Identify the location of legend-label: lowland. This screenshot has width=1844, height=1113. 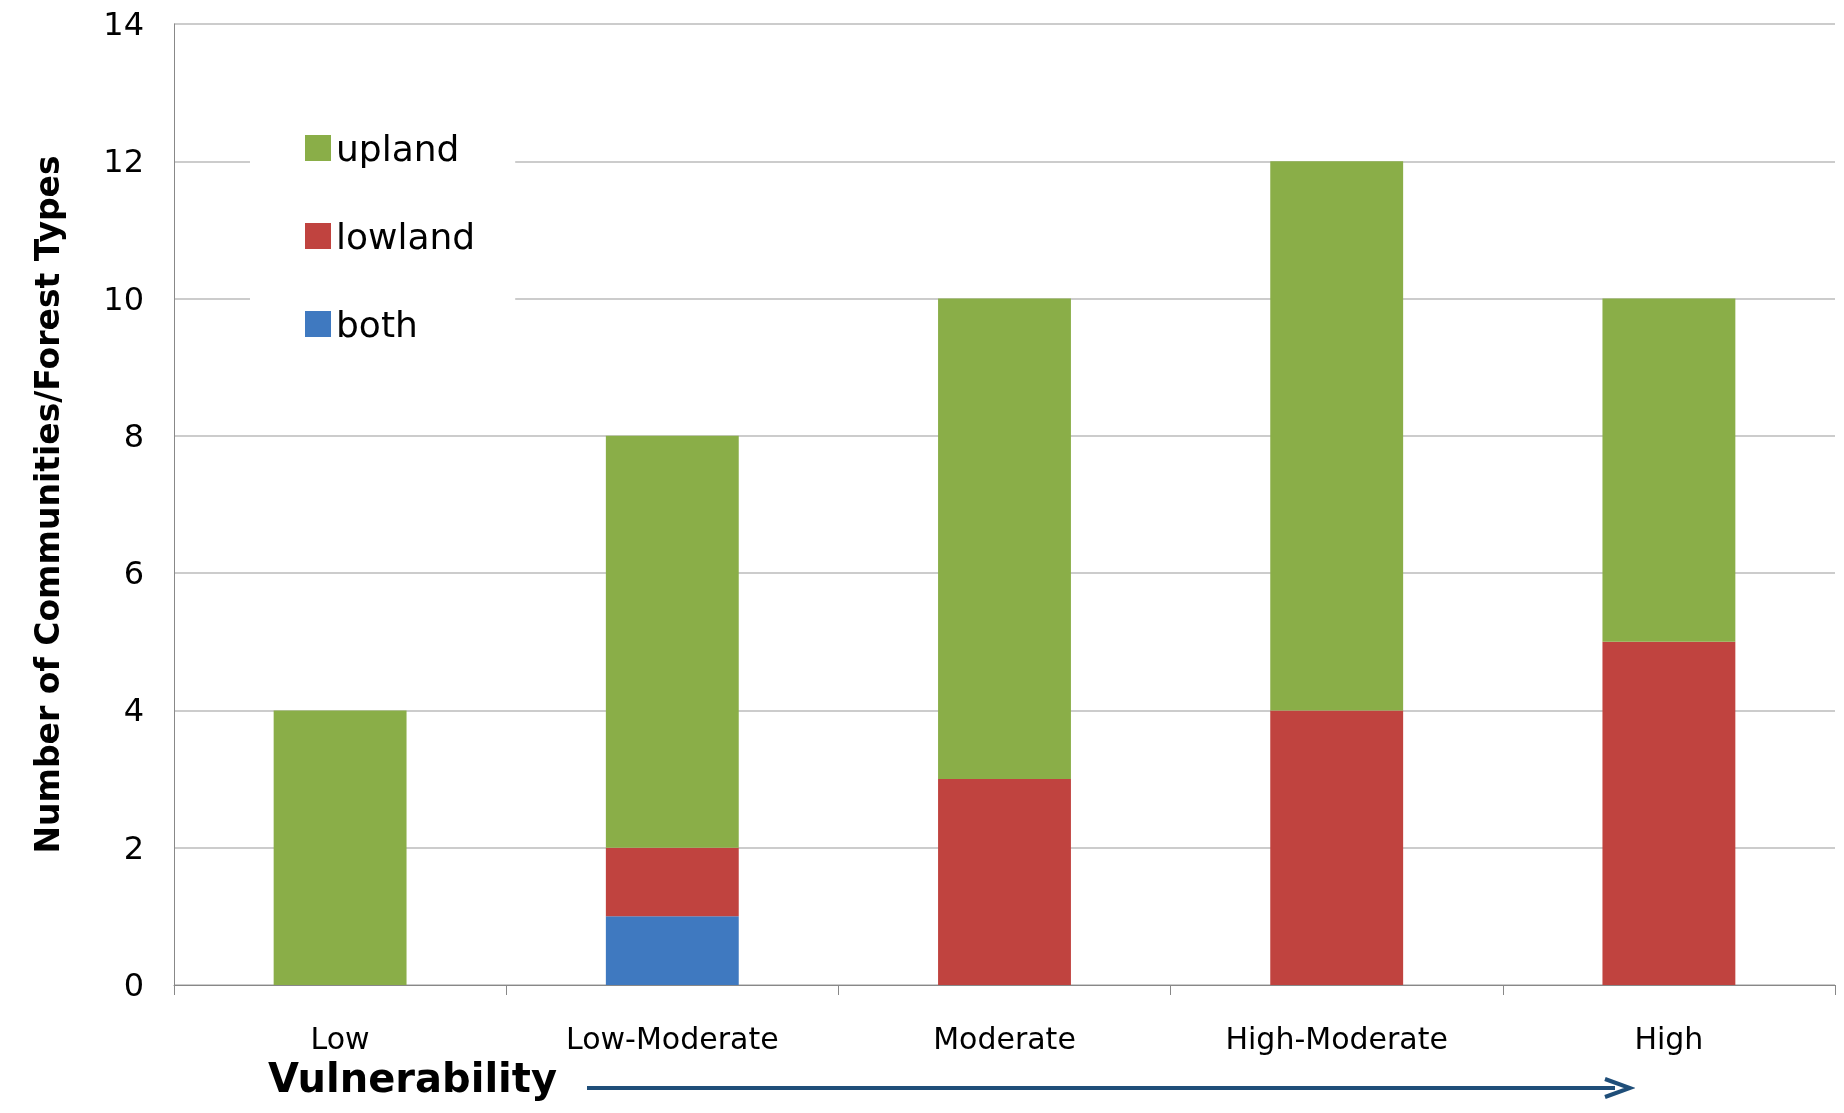
(406, 236).